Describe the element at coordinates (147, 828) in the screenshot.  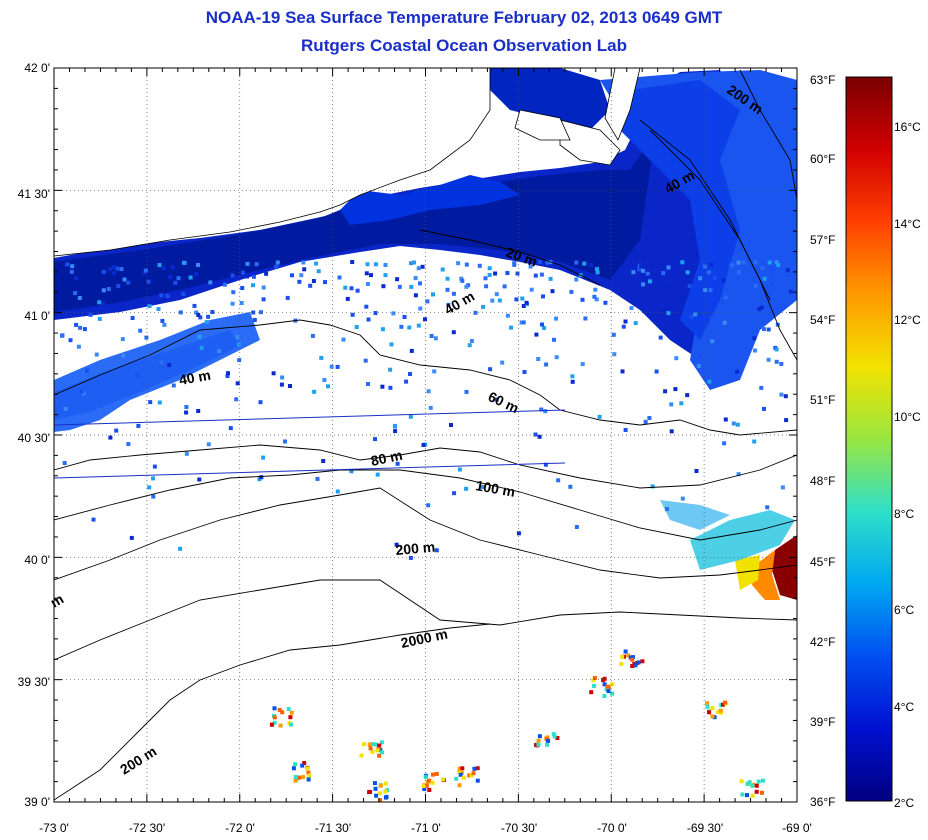
I see `lon-label: -72 30'` at that location.